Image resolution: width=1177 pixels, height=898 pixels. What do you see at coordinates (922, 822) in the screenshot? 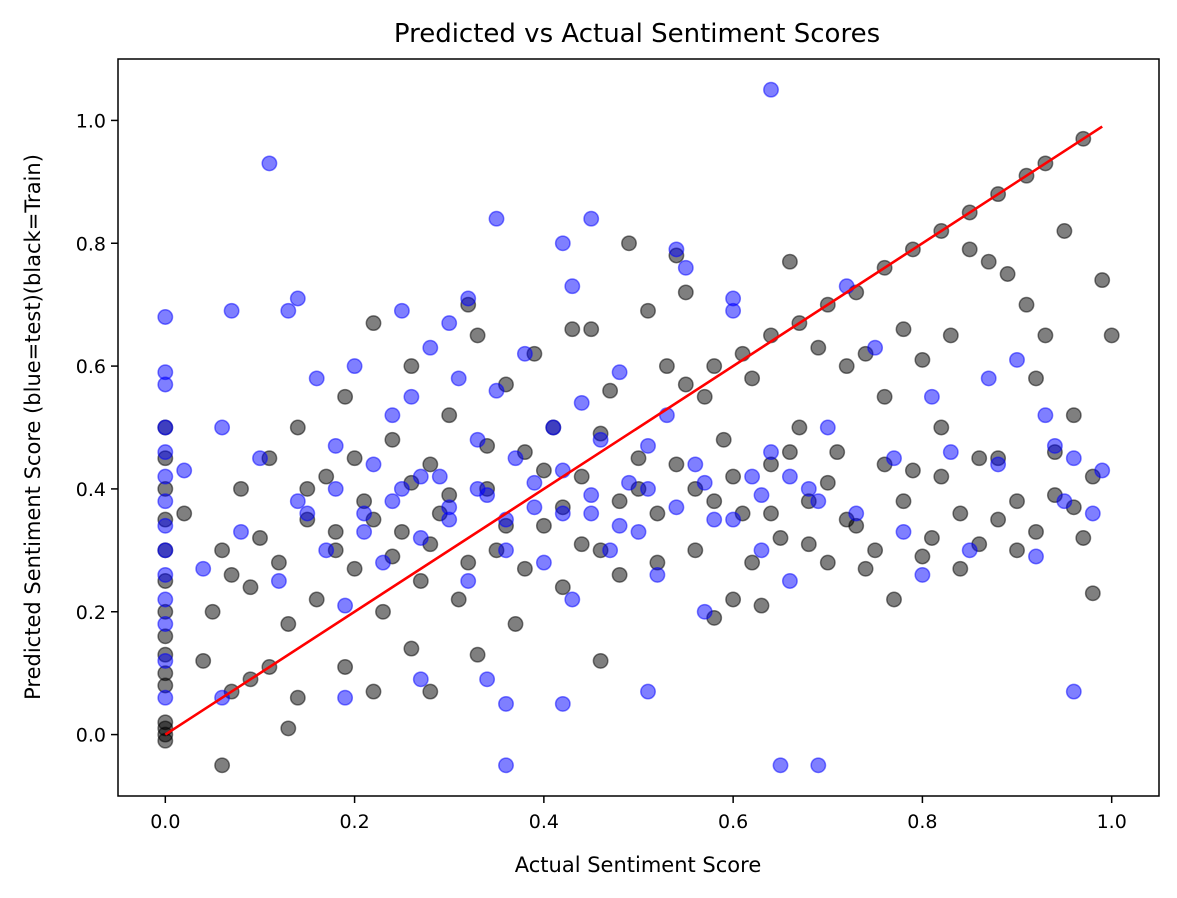
I see `x-tick-label: 0.8` at bounding box center [922, 822].